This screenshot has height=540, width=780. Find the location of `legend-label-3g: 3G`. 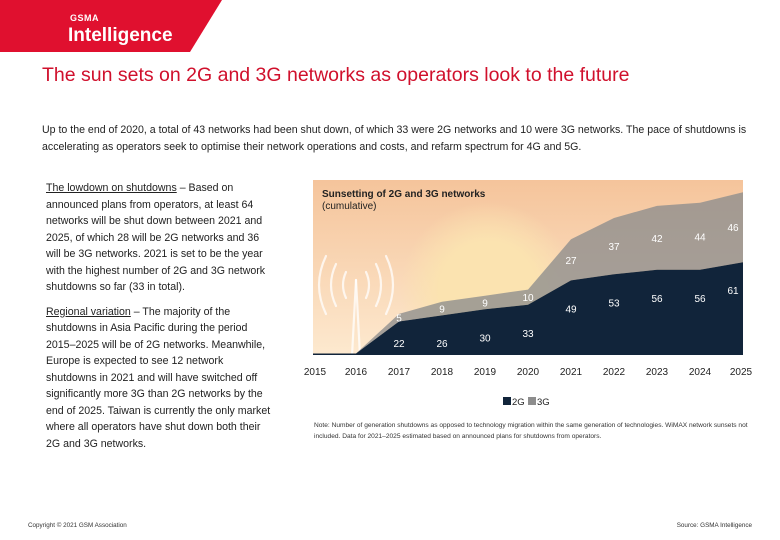

legend-label-3g: 3G is located at coordinates (543, 402).